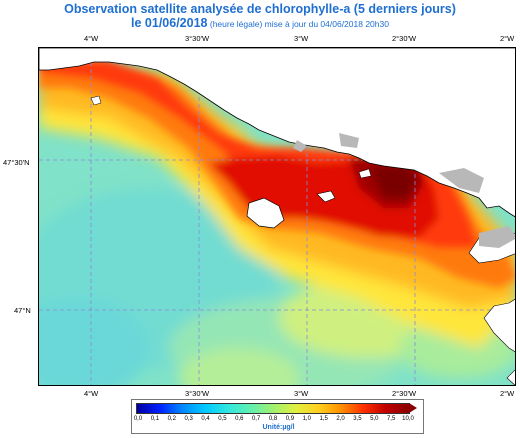  I want to click on legend-value-label: 5,0, so click(374, 419).